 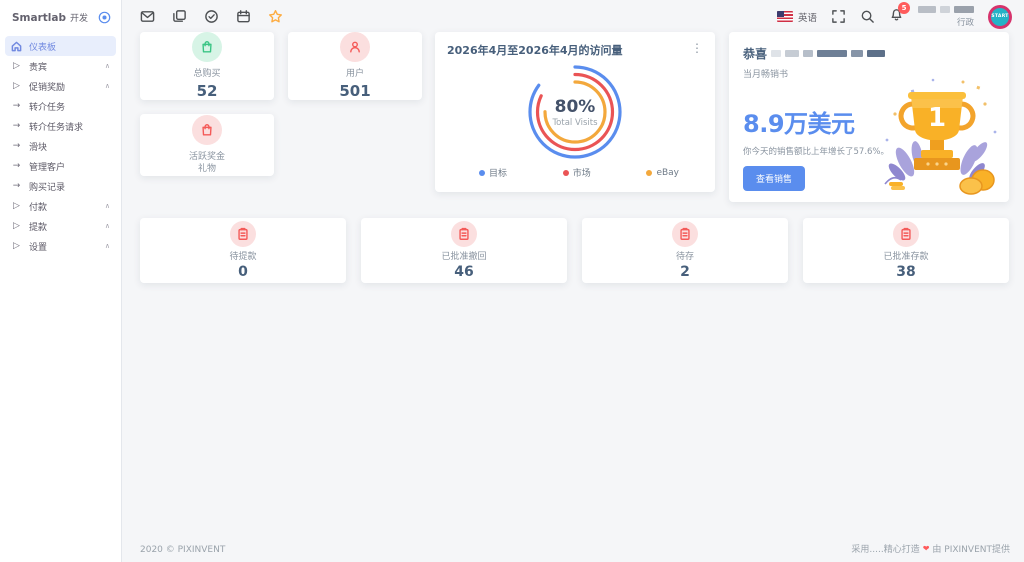 I want to click on radial-arcs, so click(x=575, y=112).